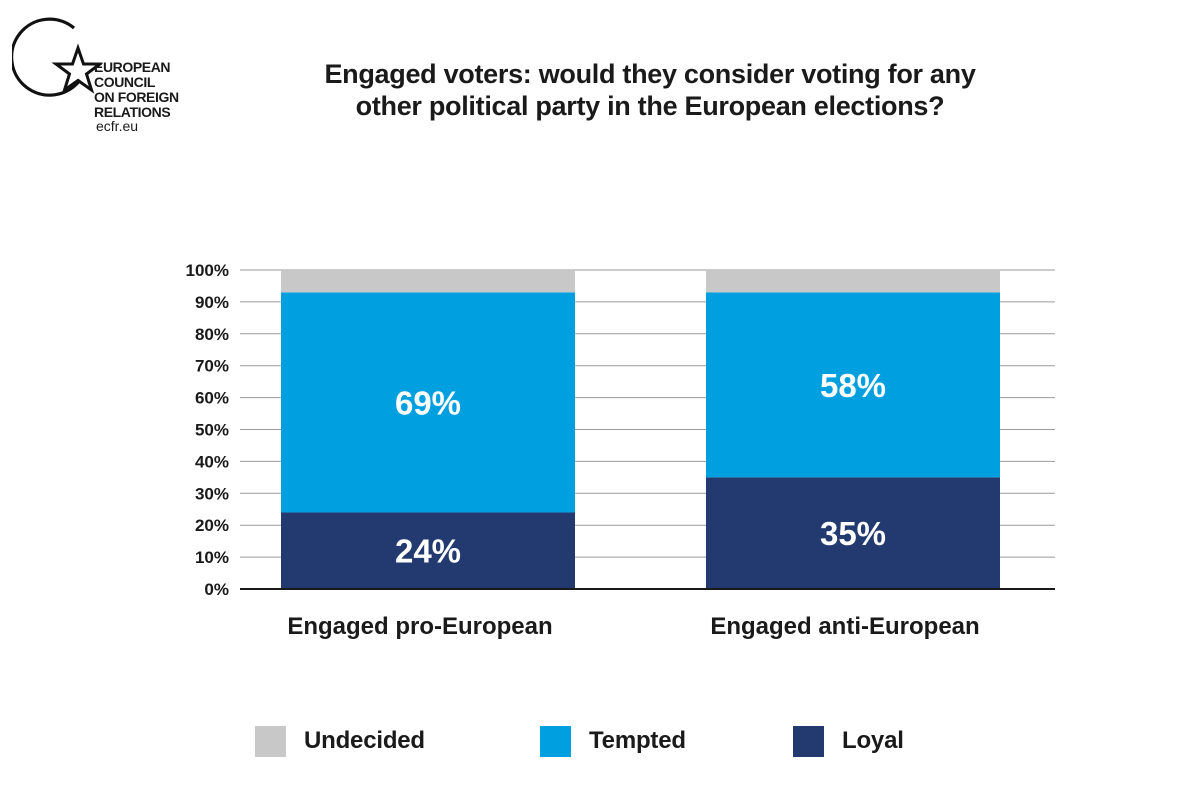 The width and height of the screenshot is (1200, 800). Describe the element at coordinates (212, 493) in the screenshot. I see `y-tick-label: 30%` at that location.